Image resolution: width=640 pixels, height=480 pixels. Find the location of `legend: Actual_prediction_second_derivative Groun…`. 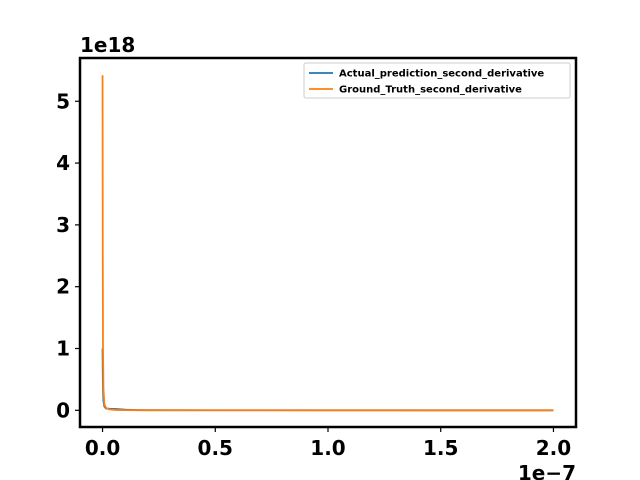

legend: Actual_prediction_second_derivative Groun… is located at coordinates (437, 80).